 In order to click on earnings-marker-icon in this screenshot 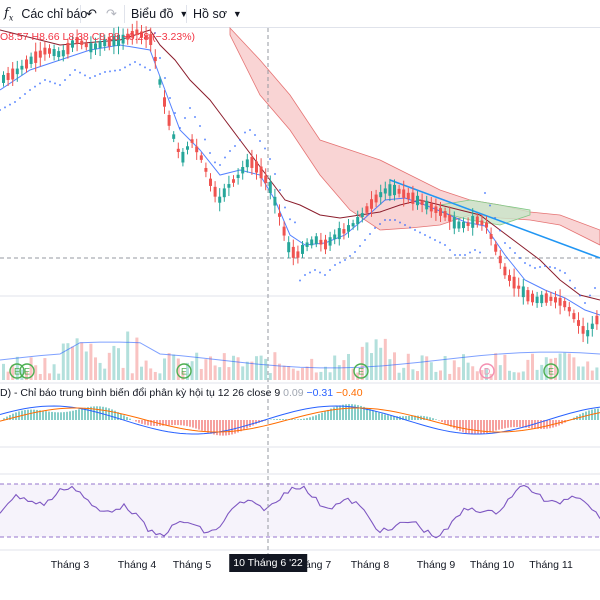, I will do `click(184, 371)`.